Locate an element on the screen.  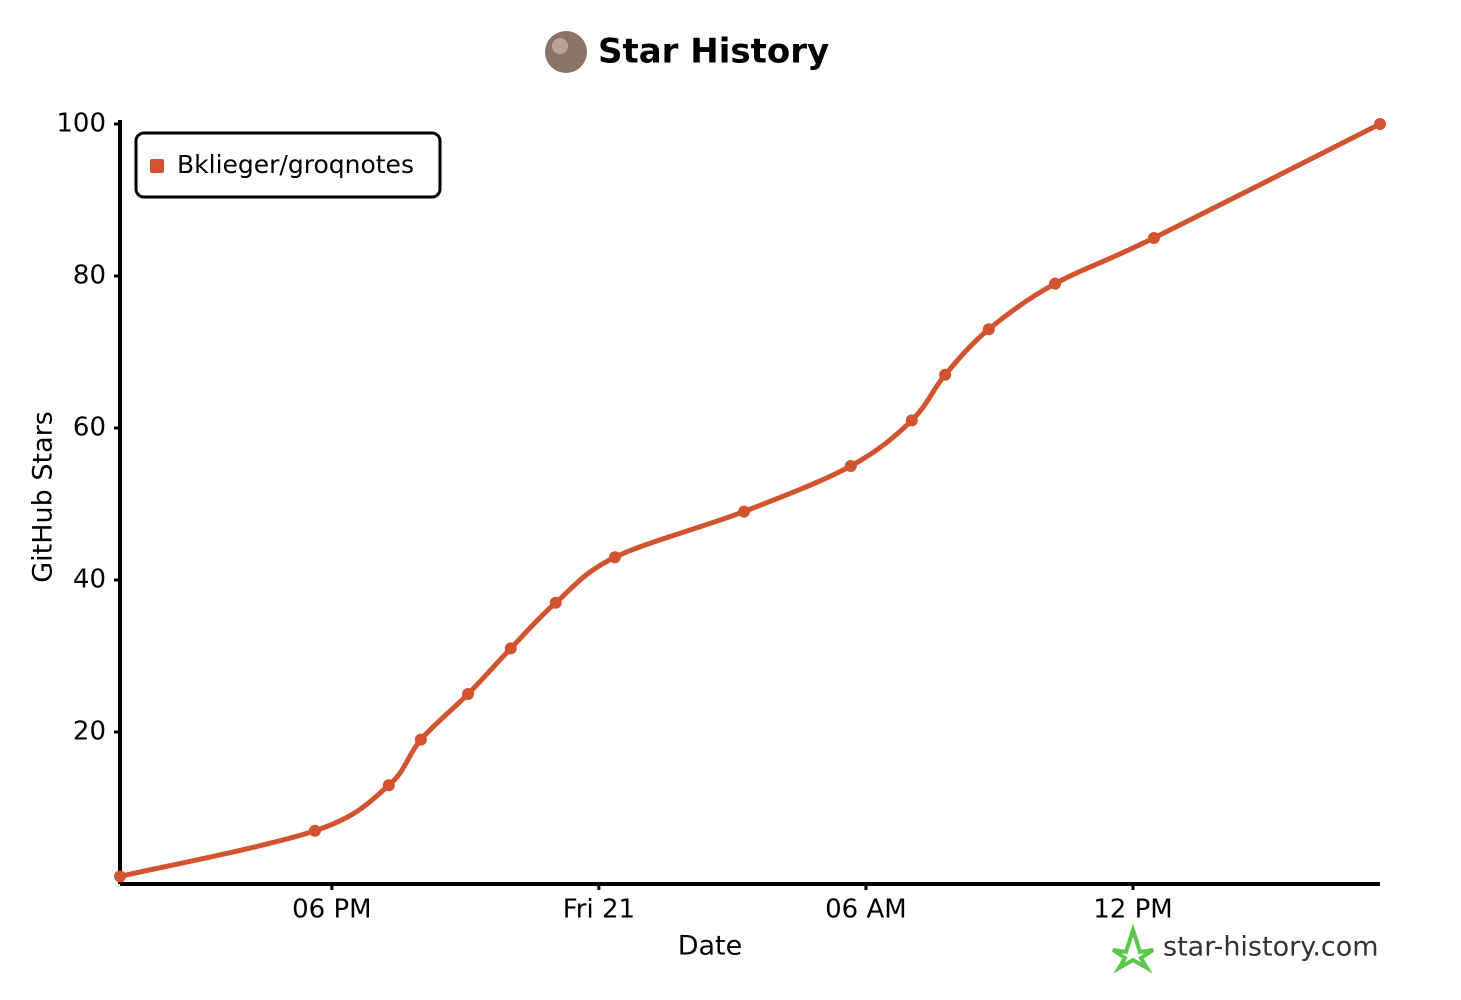
x-tick-label: 06 AM is located at coordinates (866, 910).